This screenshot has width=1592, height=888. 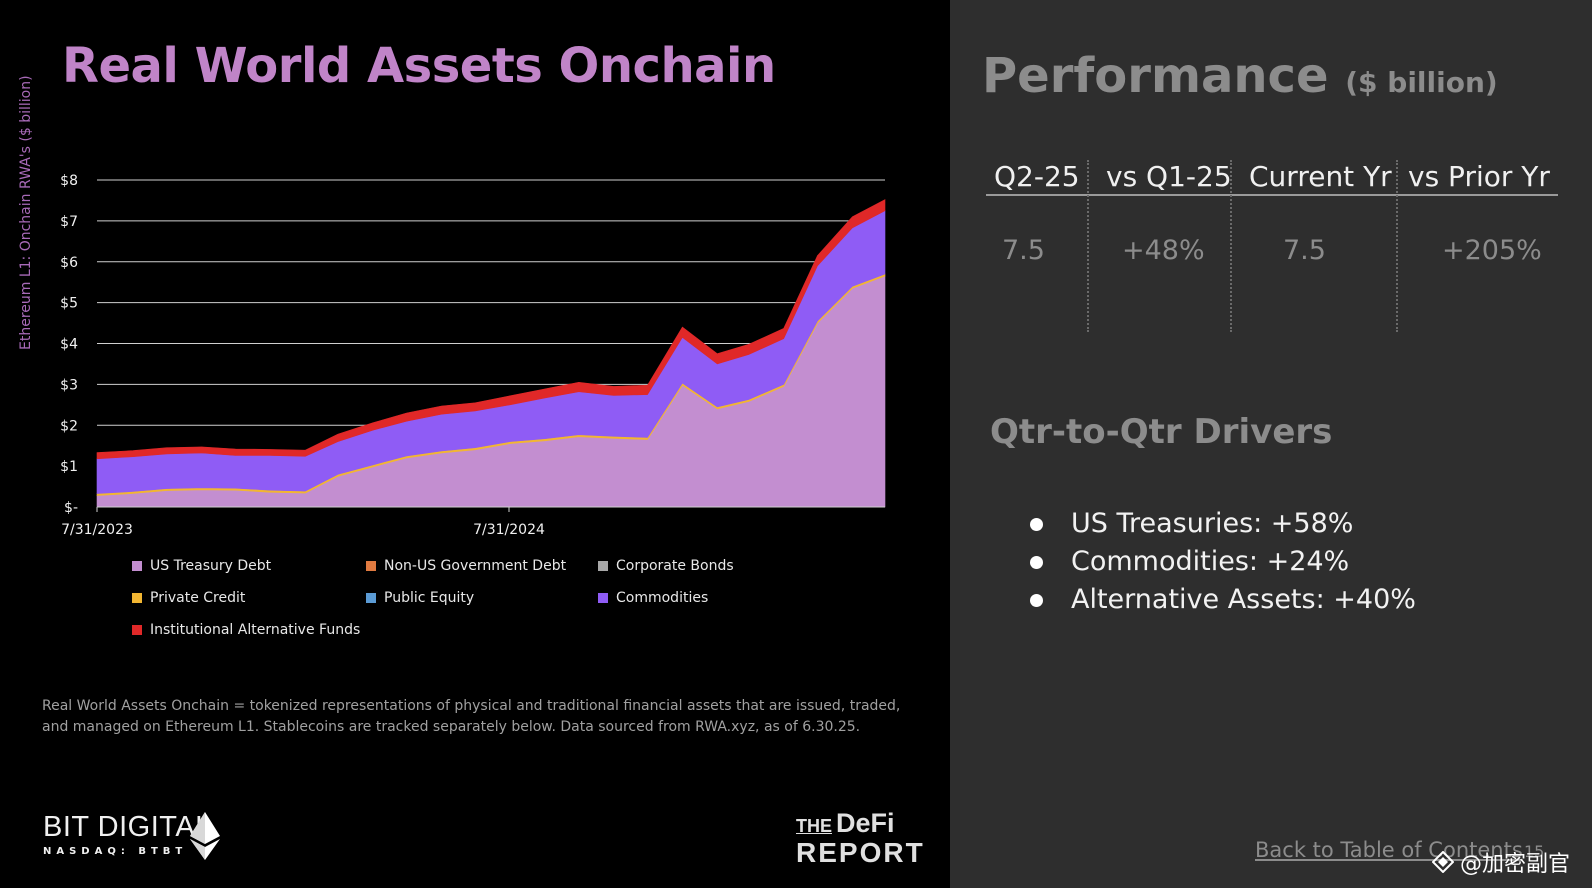 I want to click on legend-item: Public Equity, so click(x=420, y=598).